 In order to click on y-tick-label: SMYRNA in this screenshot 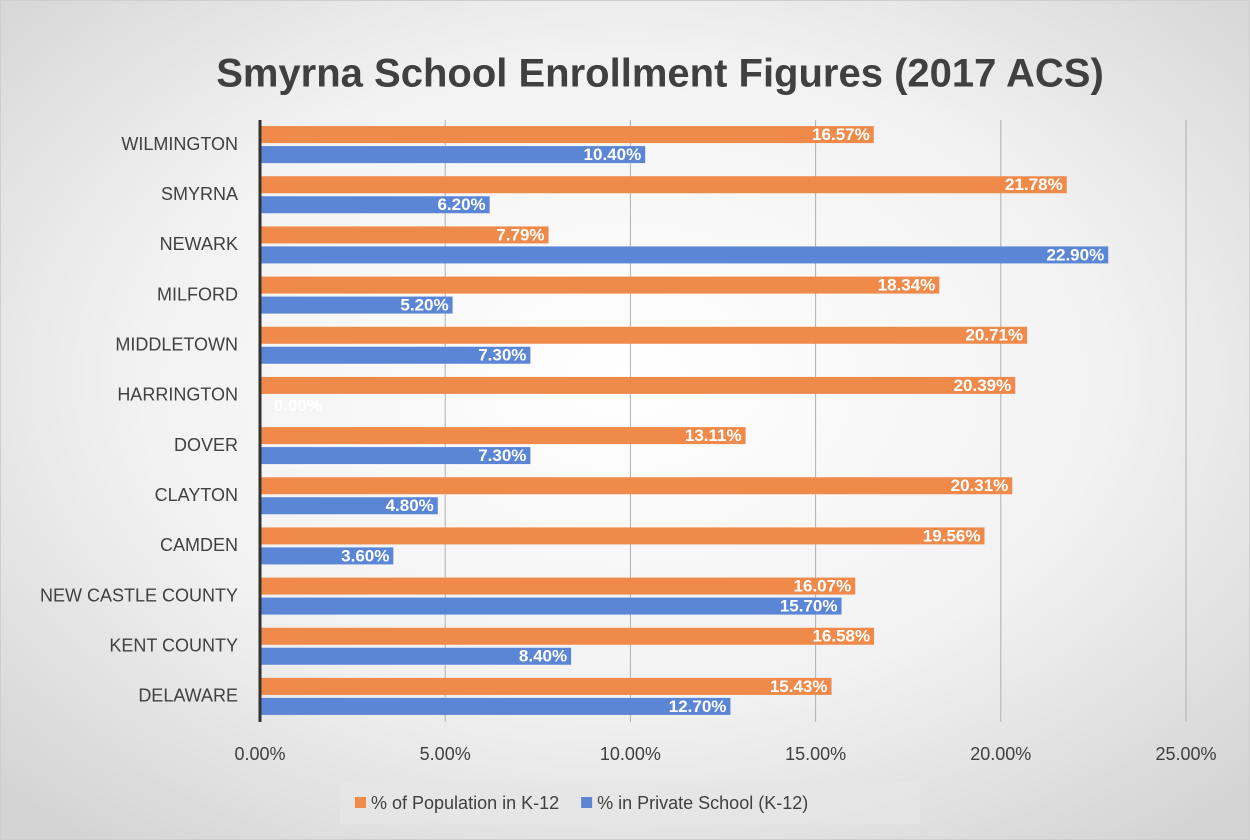, I will do `click(199, 194)`.